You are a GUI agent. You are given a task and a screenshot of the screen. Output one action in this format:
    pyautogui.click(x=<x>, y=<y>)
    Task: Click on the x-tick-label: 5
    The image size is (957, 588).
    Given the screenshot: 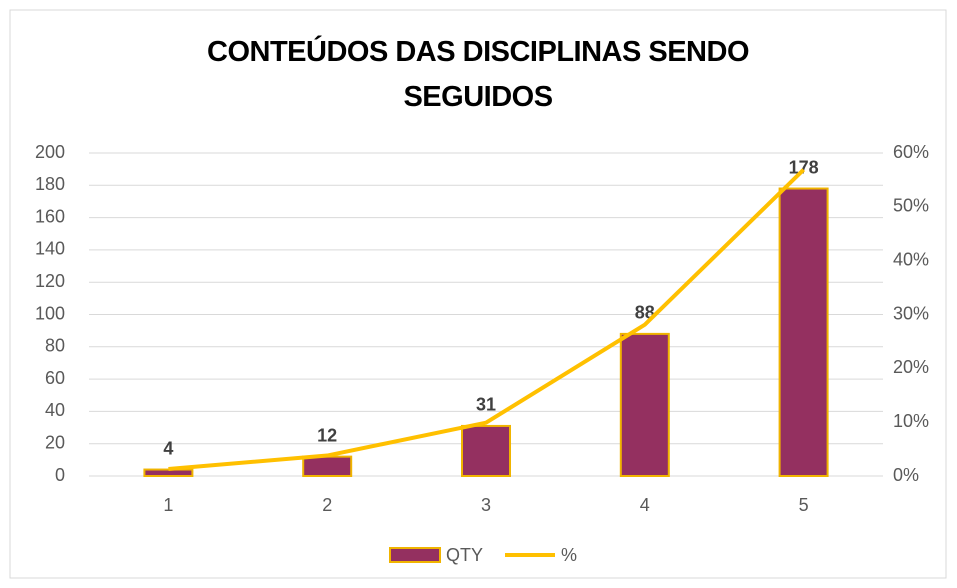 What is the action you would take?
    pyautogui.click(x=804, y=505)
    